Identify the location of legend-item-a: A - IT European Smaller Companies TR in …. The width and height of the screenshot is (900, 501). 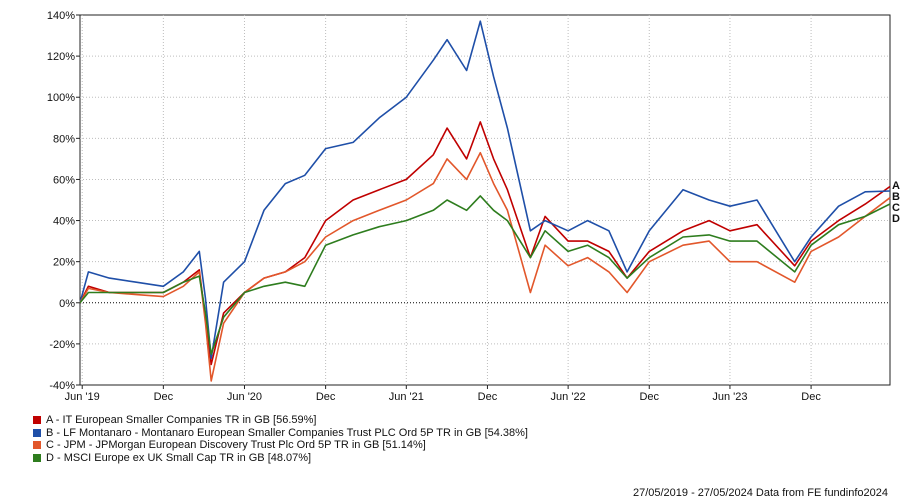
(280, 420).